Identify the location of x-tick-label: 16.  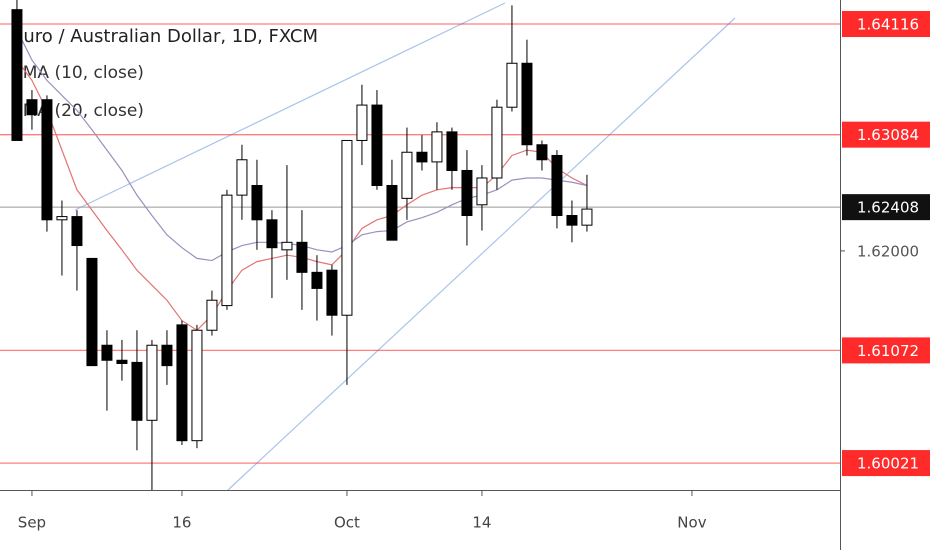
(181, 523).